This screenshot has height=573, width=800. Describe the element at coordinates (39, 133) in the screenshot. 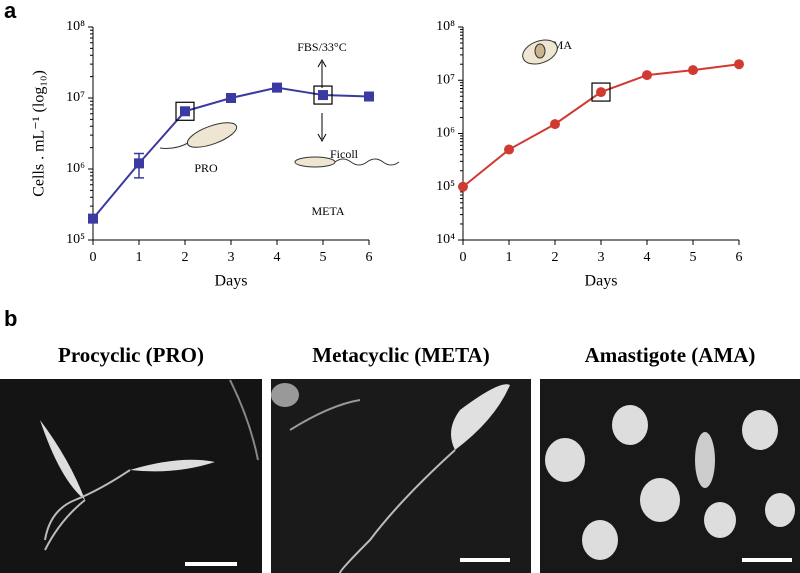

I see `y-axis-label: Cells . mL⁻¹ (log₁₀)` at that location.